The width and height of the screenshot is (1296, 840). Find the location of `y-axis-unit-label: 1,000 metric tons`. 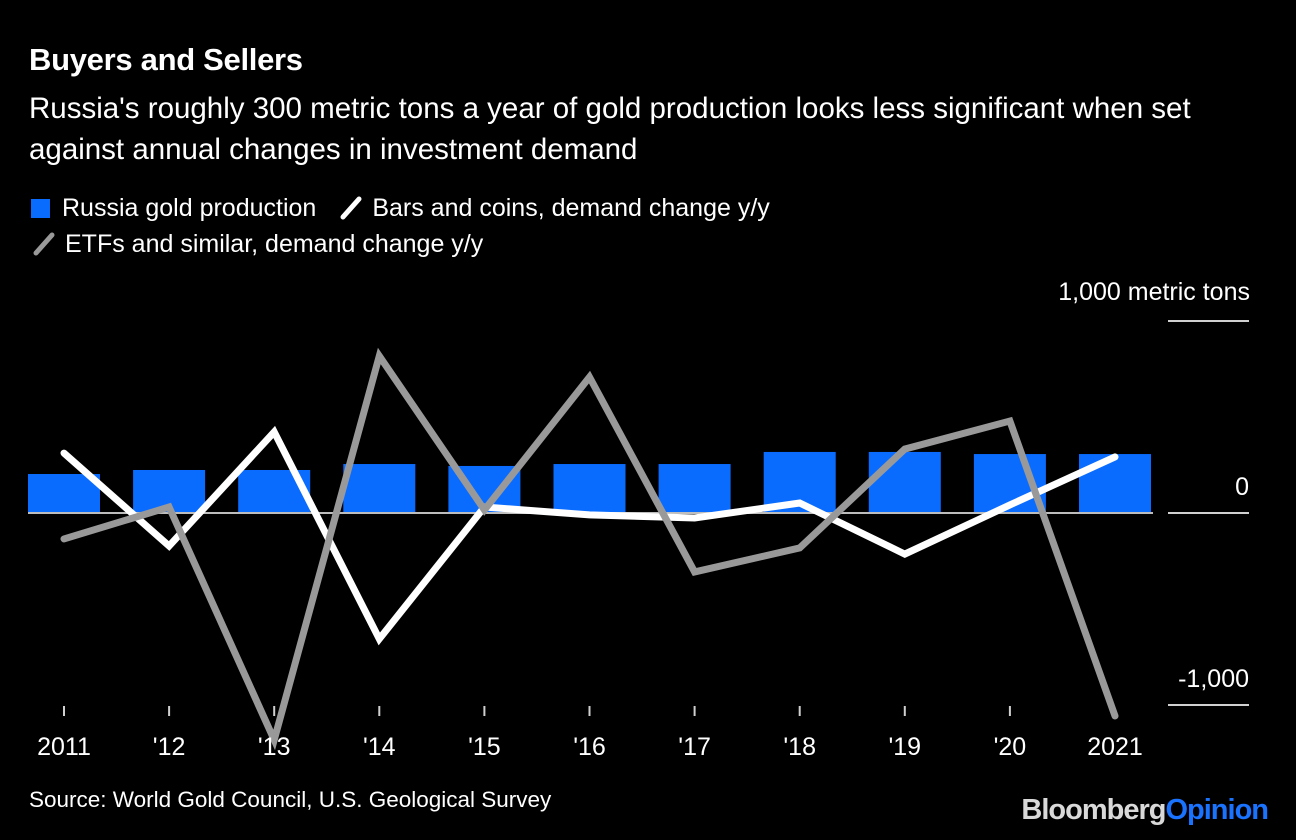

y-axis-unit-label: 1,000 metric tons is located at coordinates (1154, 292).